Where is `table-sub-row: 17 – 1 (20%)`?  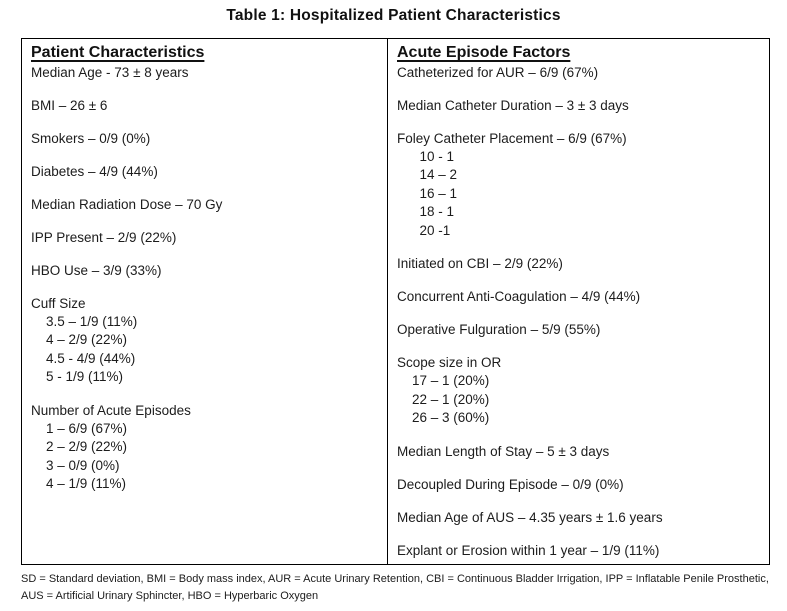 table-sub-row: 17 – 1 (20%) is located at coordinates (451, 380).